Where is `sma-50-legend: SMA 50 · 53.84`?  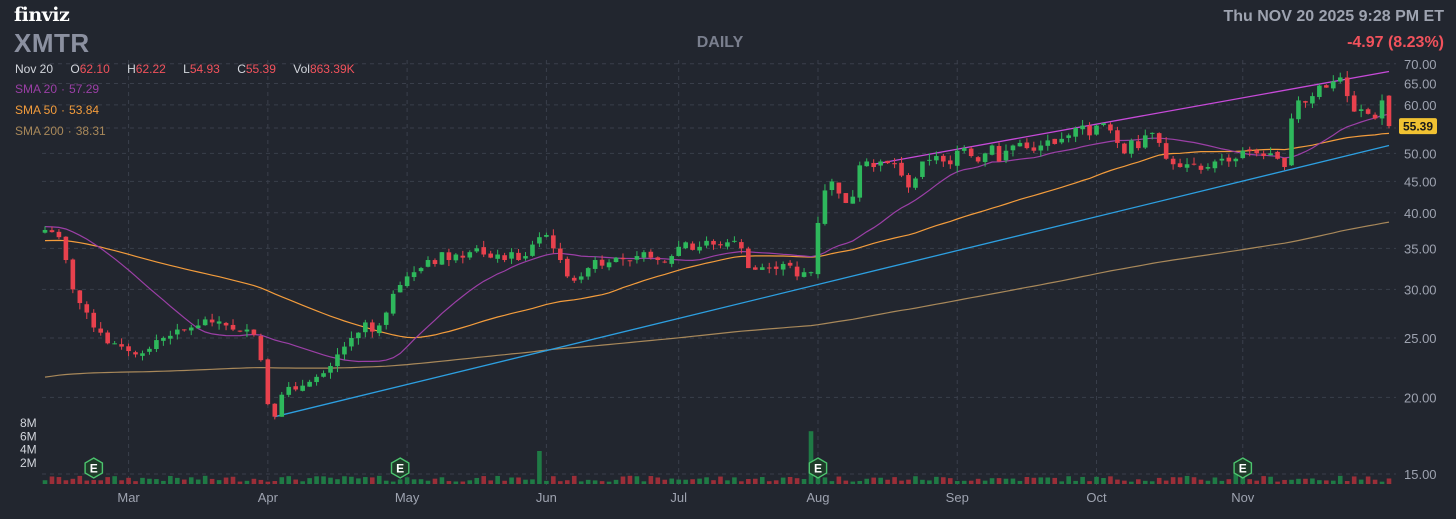
sma-50-legend: SMA 50 · 53.84 is located at coordinates (57, 110).